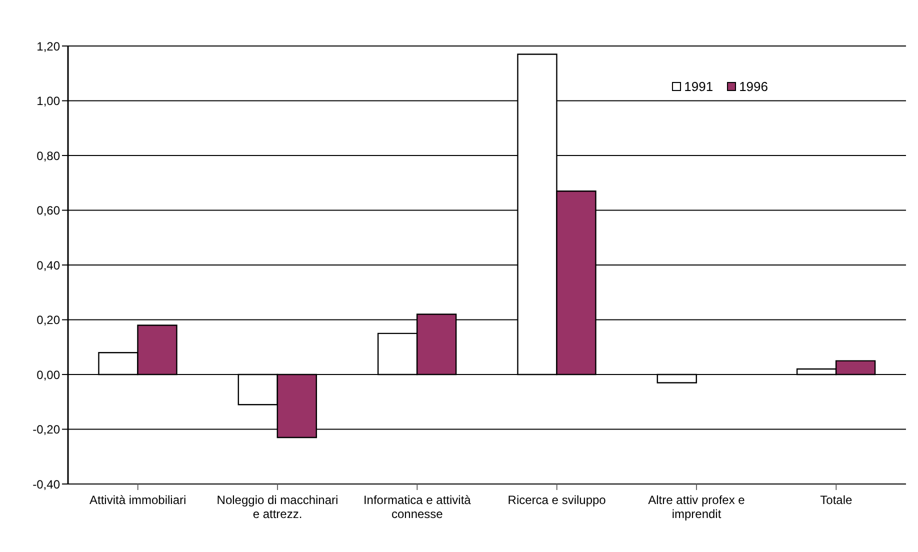 Image resolution: width=918 pixels, height=552 pixels. I want to click on legend-label: 1991, so click(699, 86).